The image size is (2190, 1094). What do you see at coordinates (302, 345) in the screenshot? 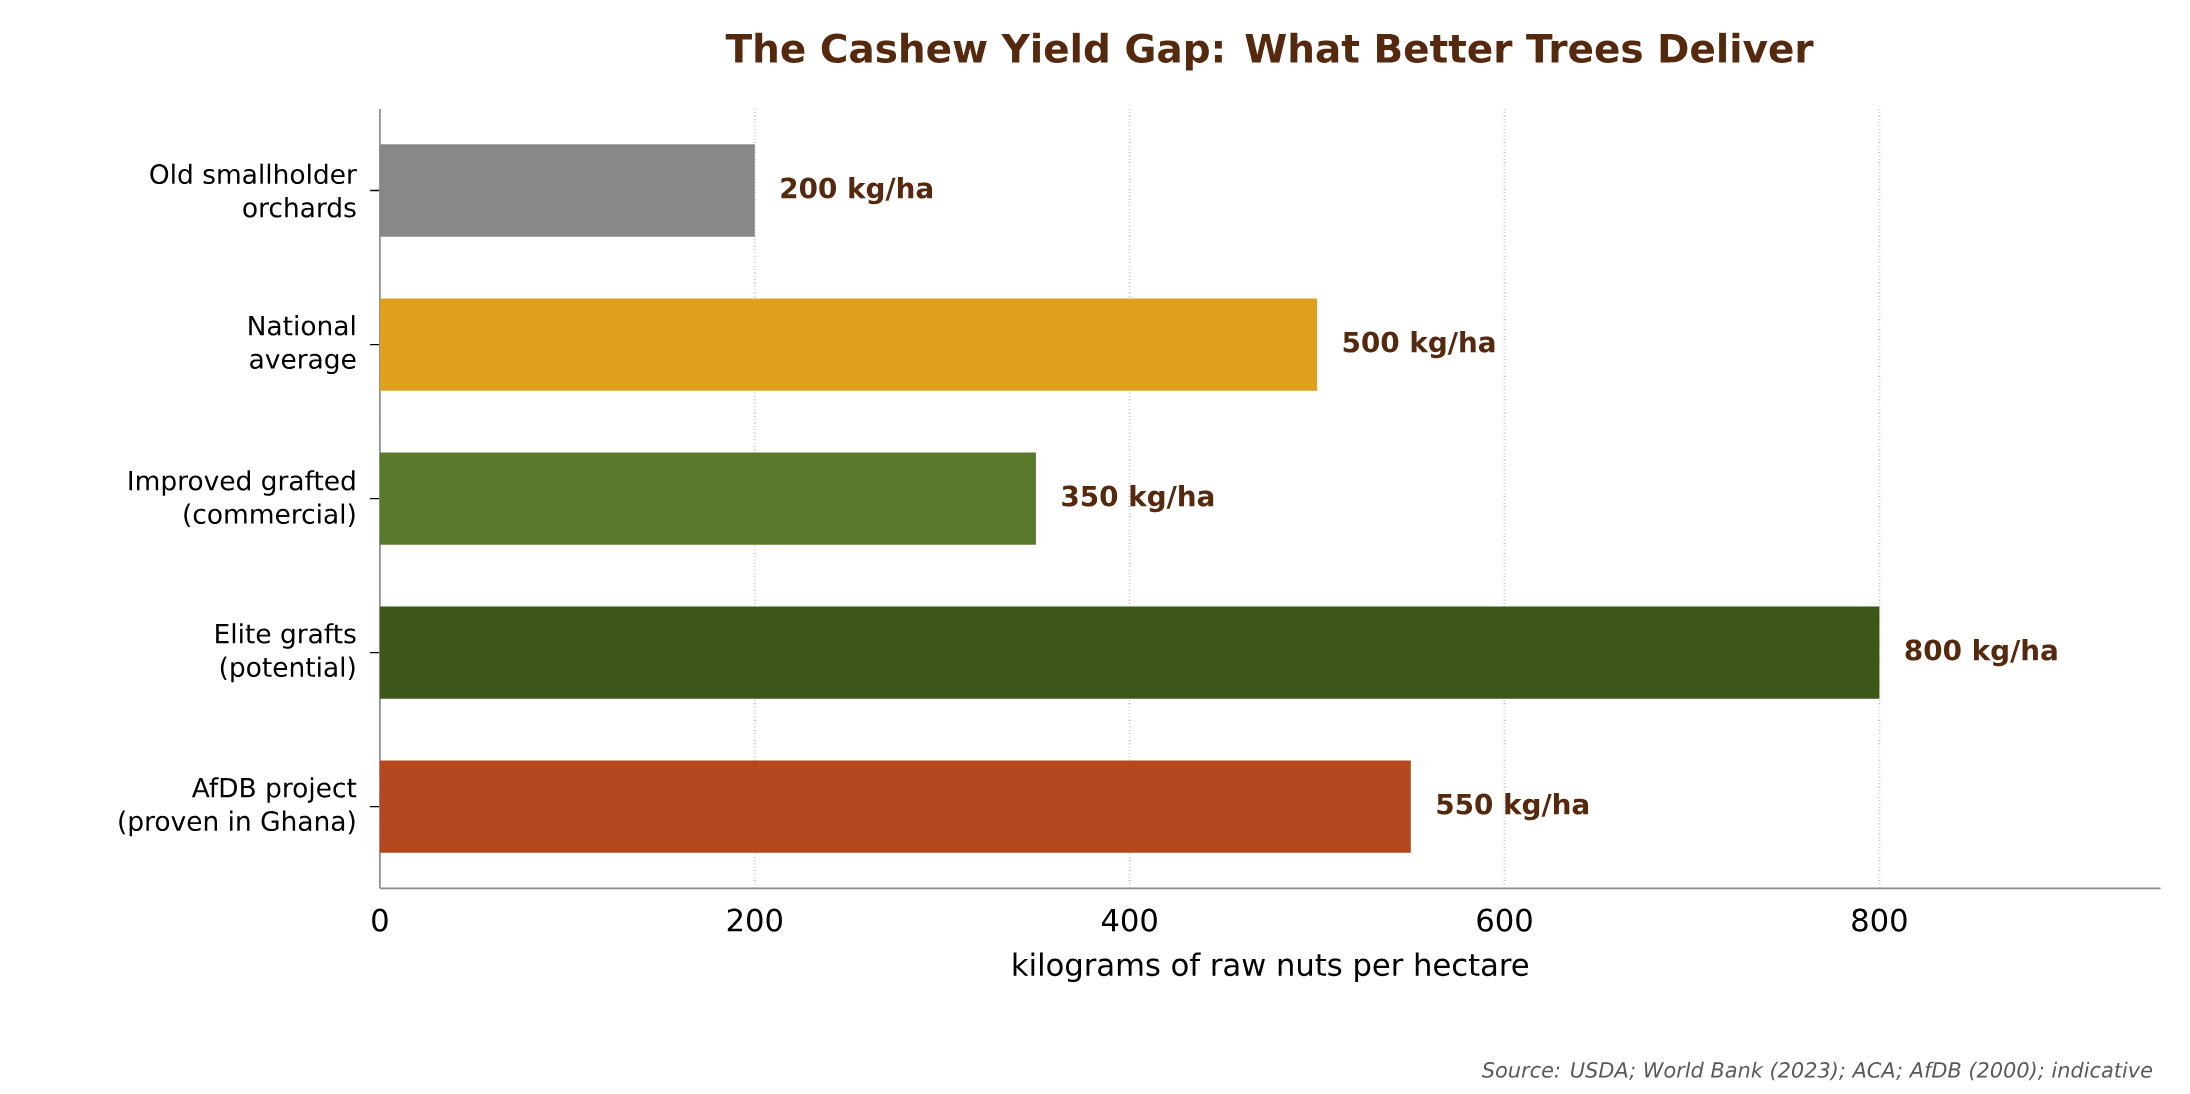
I see `y-tick-label: National average` at bounding box center [302, 345].